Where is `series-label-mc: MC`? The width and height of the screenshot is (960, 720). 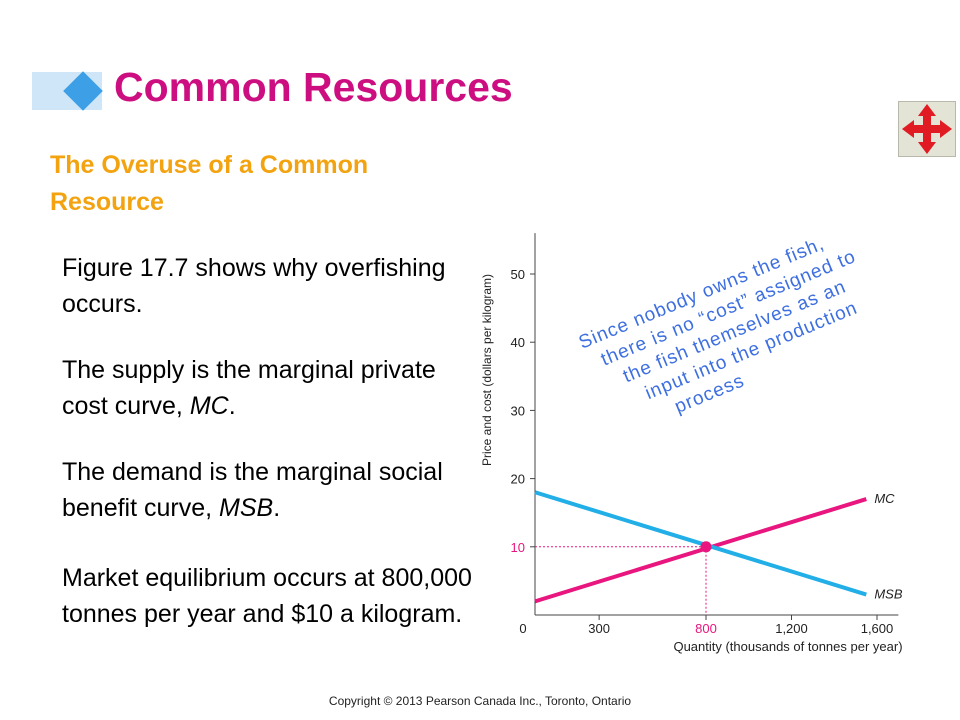 series-label-mc: MC is located at coordinates (884, 498).